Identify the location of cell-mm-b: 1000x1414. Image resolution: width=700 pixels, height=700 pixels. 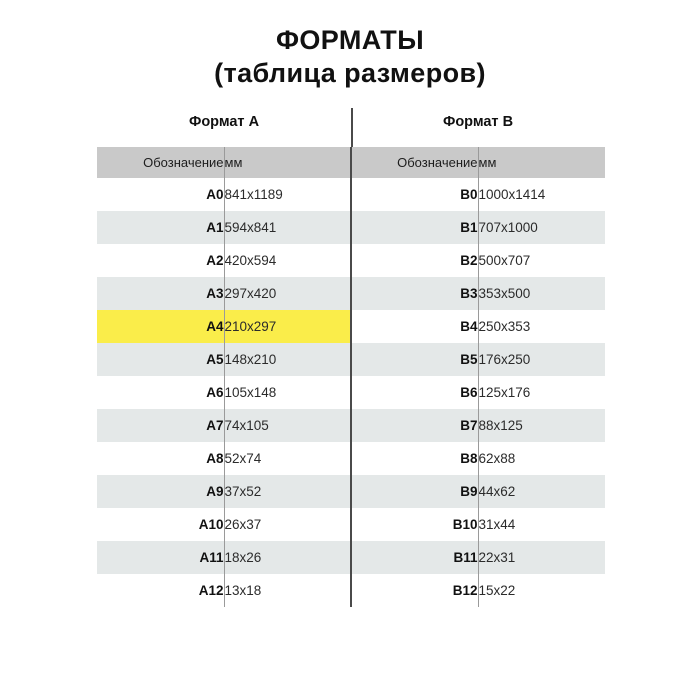
(541, 194).